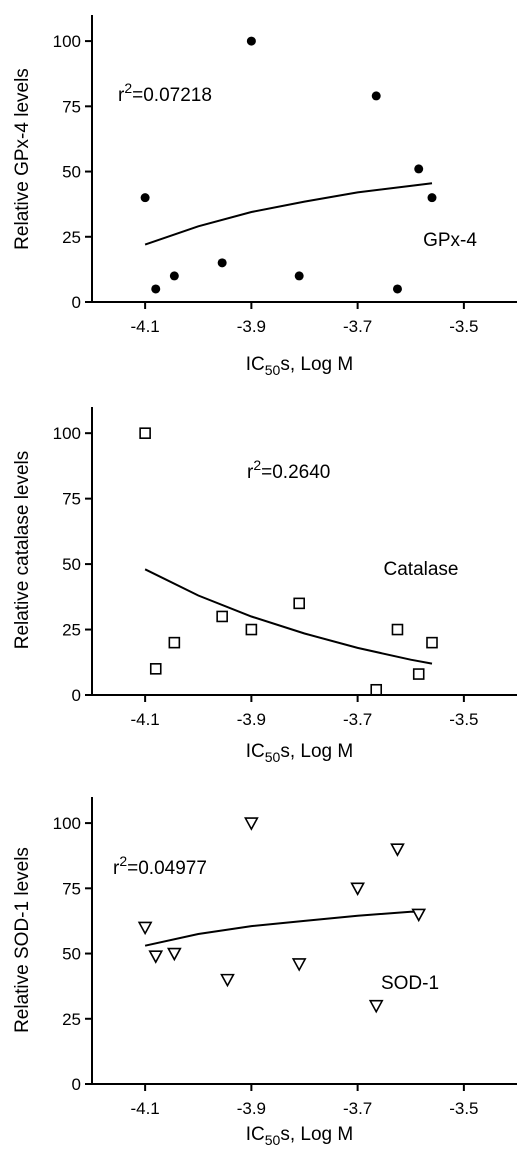 This screenshot has width=522, height=1150. What do you see at coordinates (410, 983) in the screenshot?
I see `series-label: SOD-1` at bounding box center [410, 983].